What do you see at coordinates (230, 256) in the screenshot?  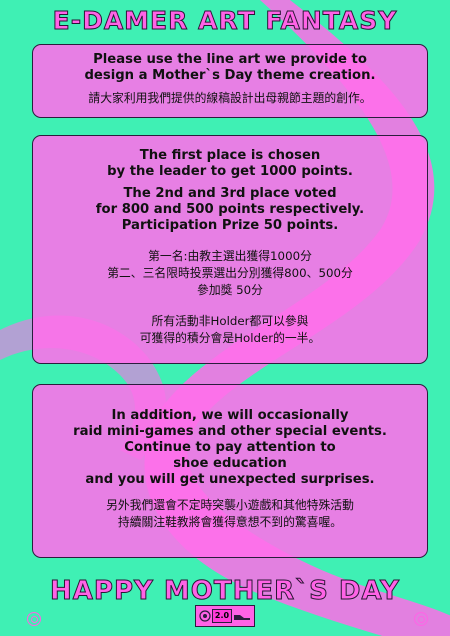 I see `prize-text-zh: 第一名:由教主選出獲得1000分` at bounding box center [230, 256].